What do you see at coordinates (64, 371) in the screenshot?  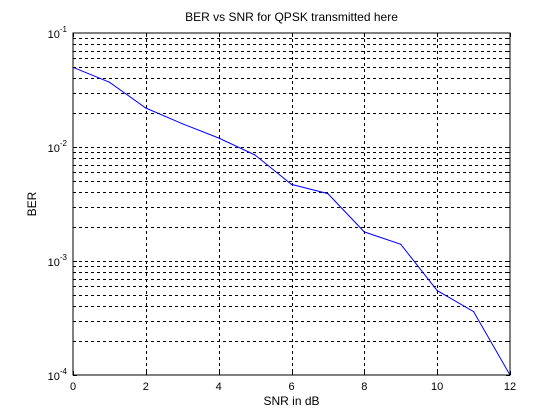 I see `y-tick-exponent: -4` at bounding box center [64, 371].